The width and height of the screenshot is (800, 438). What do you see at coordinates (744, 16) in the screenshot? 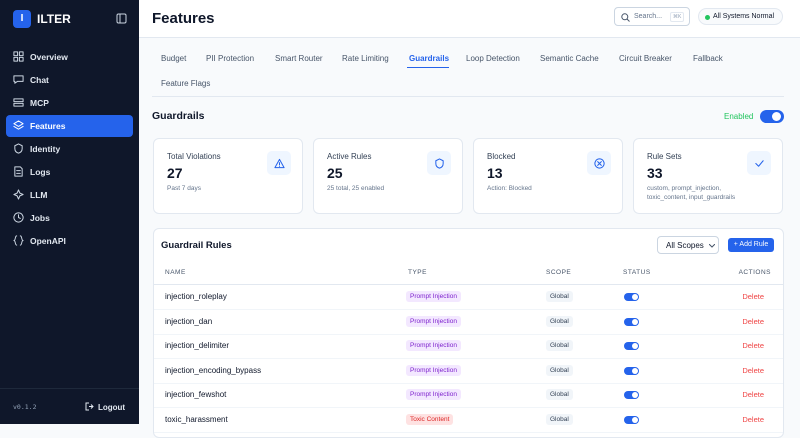
I see `status-text: All Systems Normal` at bounding box center [744, 16].